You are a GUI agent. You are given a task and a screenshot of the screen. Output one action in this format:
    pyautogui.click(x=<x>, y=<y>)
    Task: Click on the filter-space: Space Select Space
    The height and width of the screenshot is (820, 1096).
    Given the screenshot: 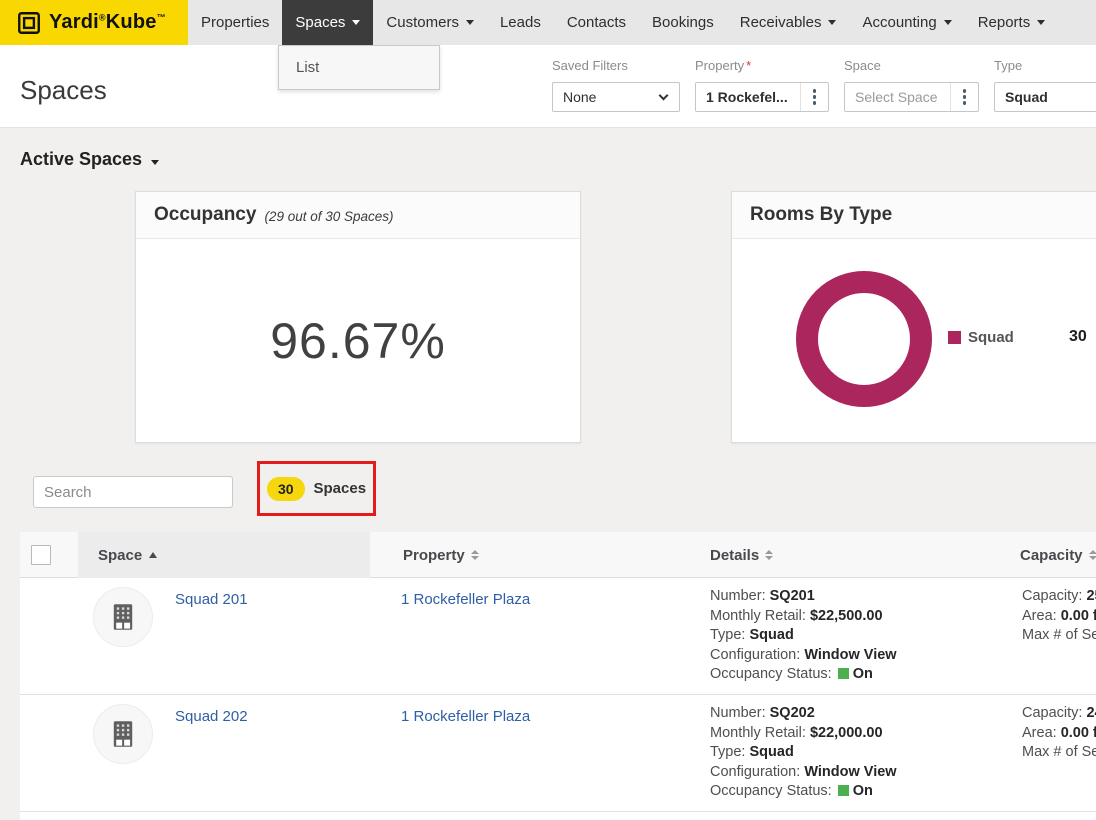 What is the action you would take?
    pyautogui.click(x=911, y=85)
    